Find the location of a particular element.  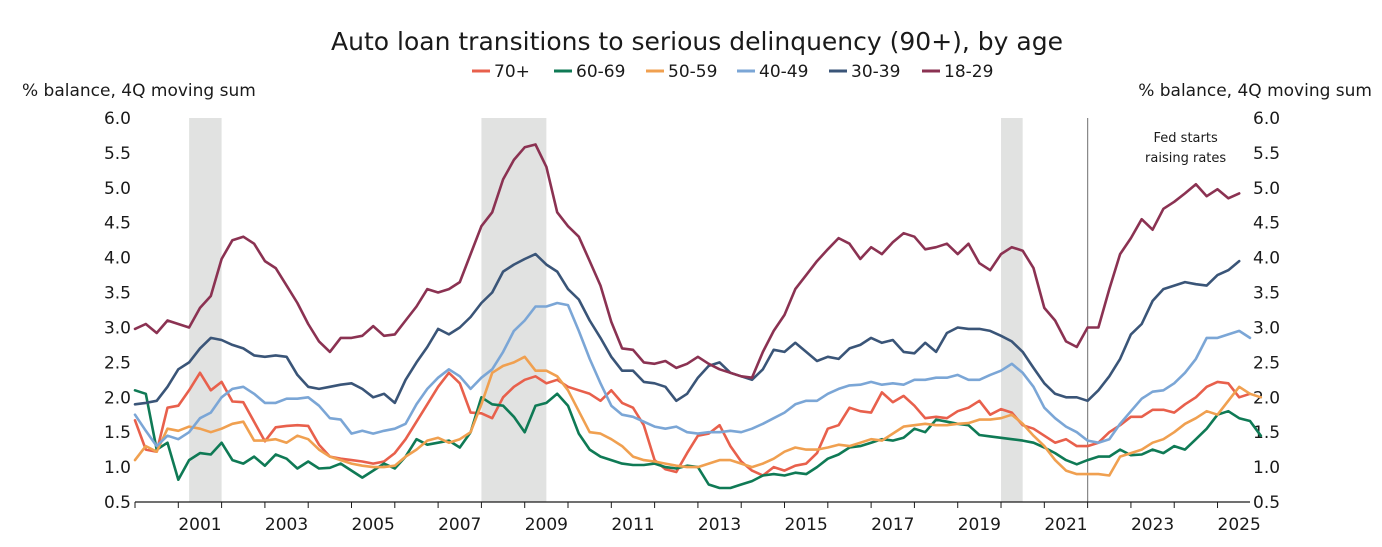

y-tick-left-3.5: 3.5 is located at coordinates (117, 294).